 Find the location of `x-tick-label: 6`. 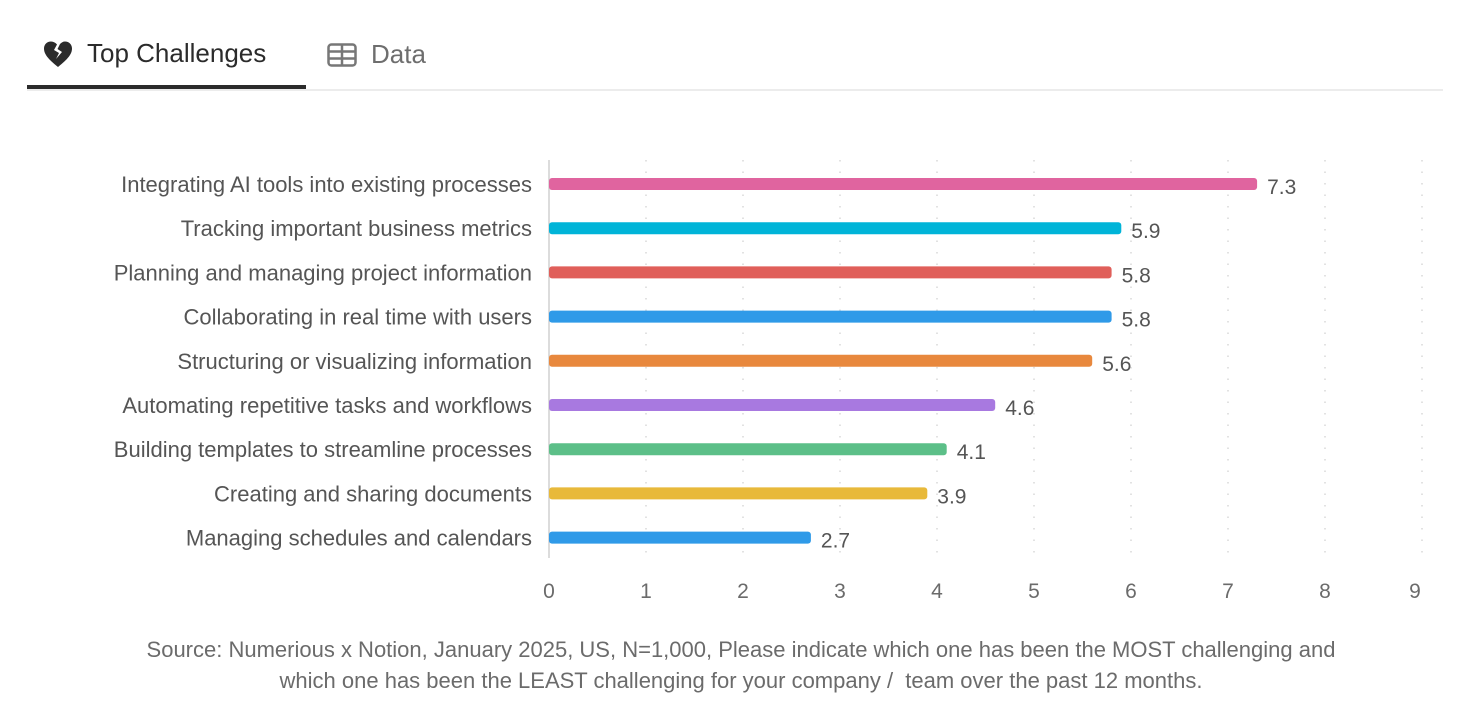

x-tick-label: 6 is located at coordinates (1131, 591).